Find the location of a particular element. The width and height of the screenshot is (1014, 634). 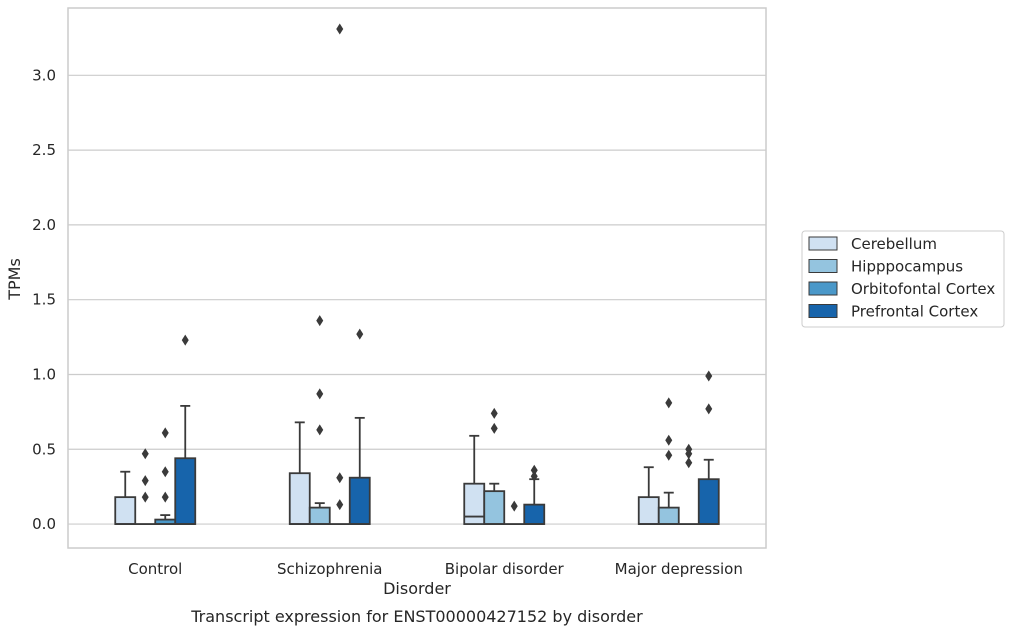

legend-label: Cerebellum is located at coordinates (894, 244).